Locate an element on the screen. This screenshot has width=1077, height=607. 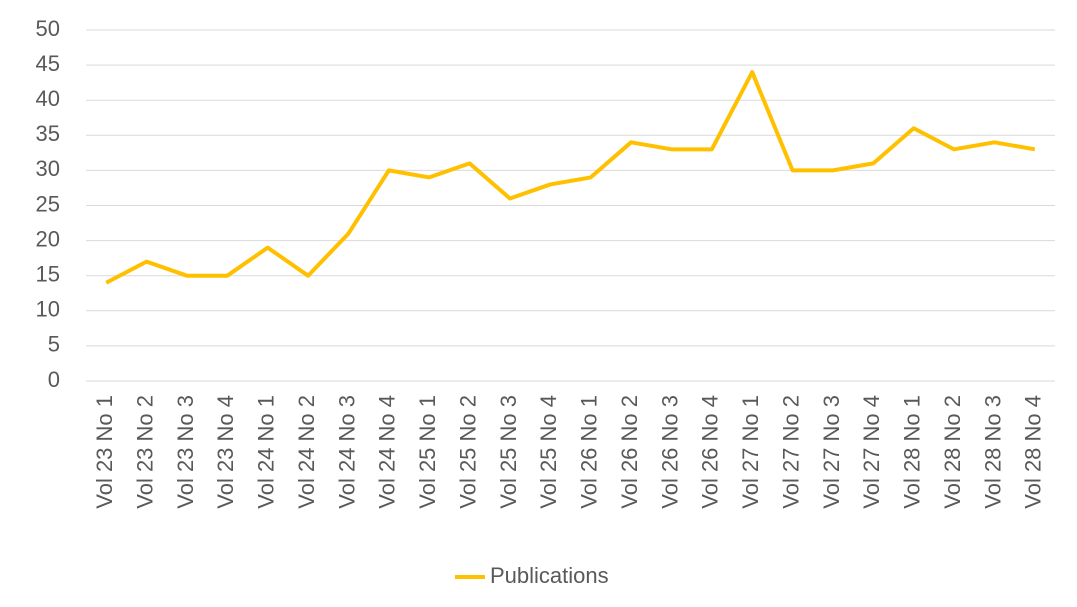
y-tick-label: 30 is located at coordinates (48, 168).